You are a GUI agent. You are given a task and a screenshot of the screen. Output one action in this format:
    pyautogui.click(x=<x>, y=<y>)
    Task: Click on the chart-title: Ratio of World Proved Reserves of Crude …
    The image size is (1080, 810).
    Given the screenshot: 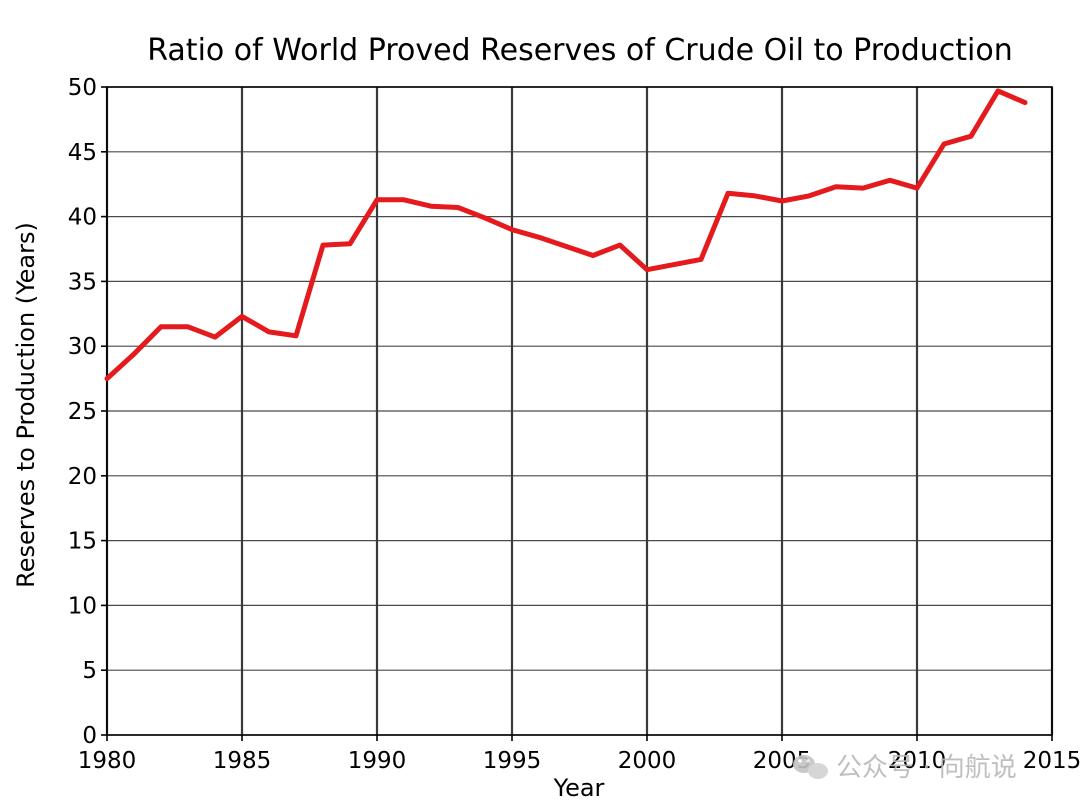 What is the action you would take?
    pyautogui.click(x=580, y=50)
    